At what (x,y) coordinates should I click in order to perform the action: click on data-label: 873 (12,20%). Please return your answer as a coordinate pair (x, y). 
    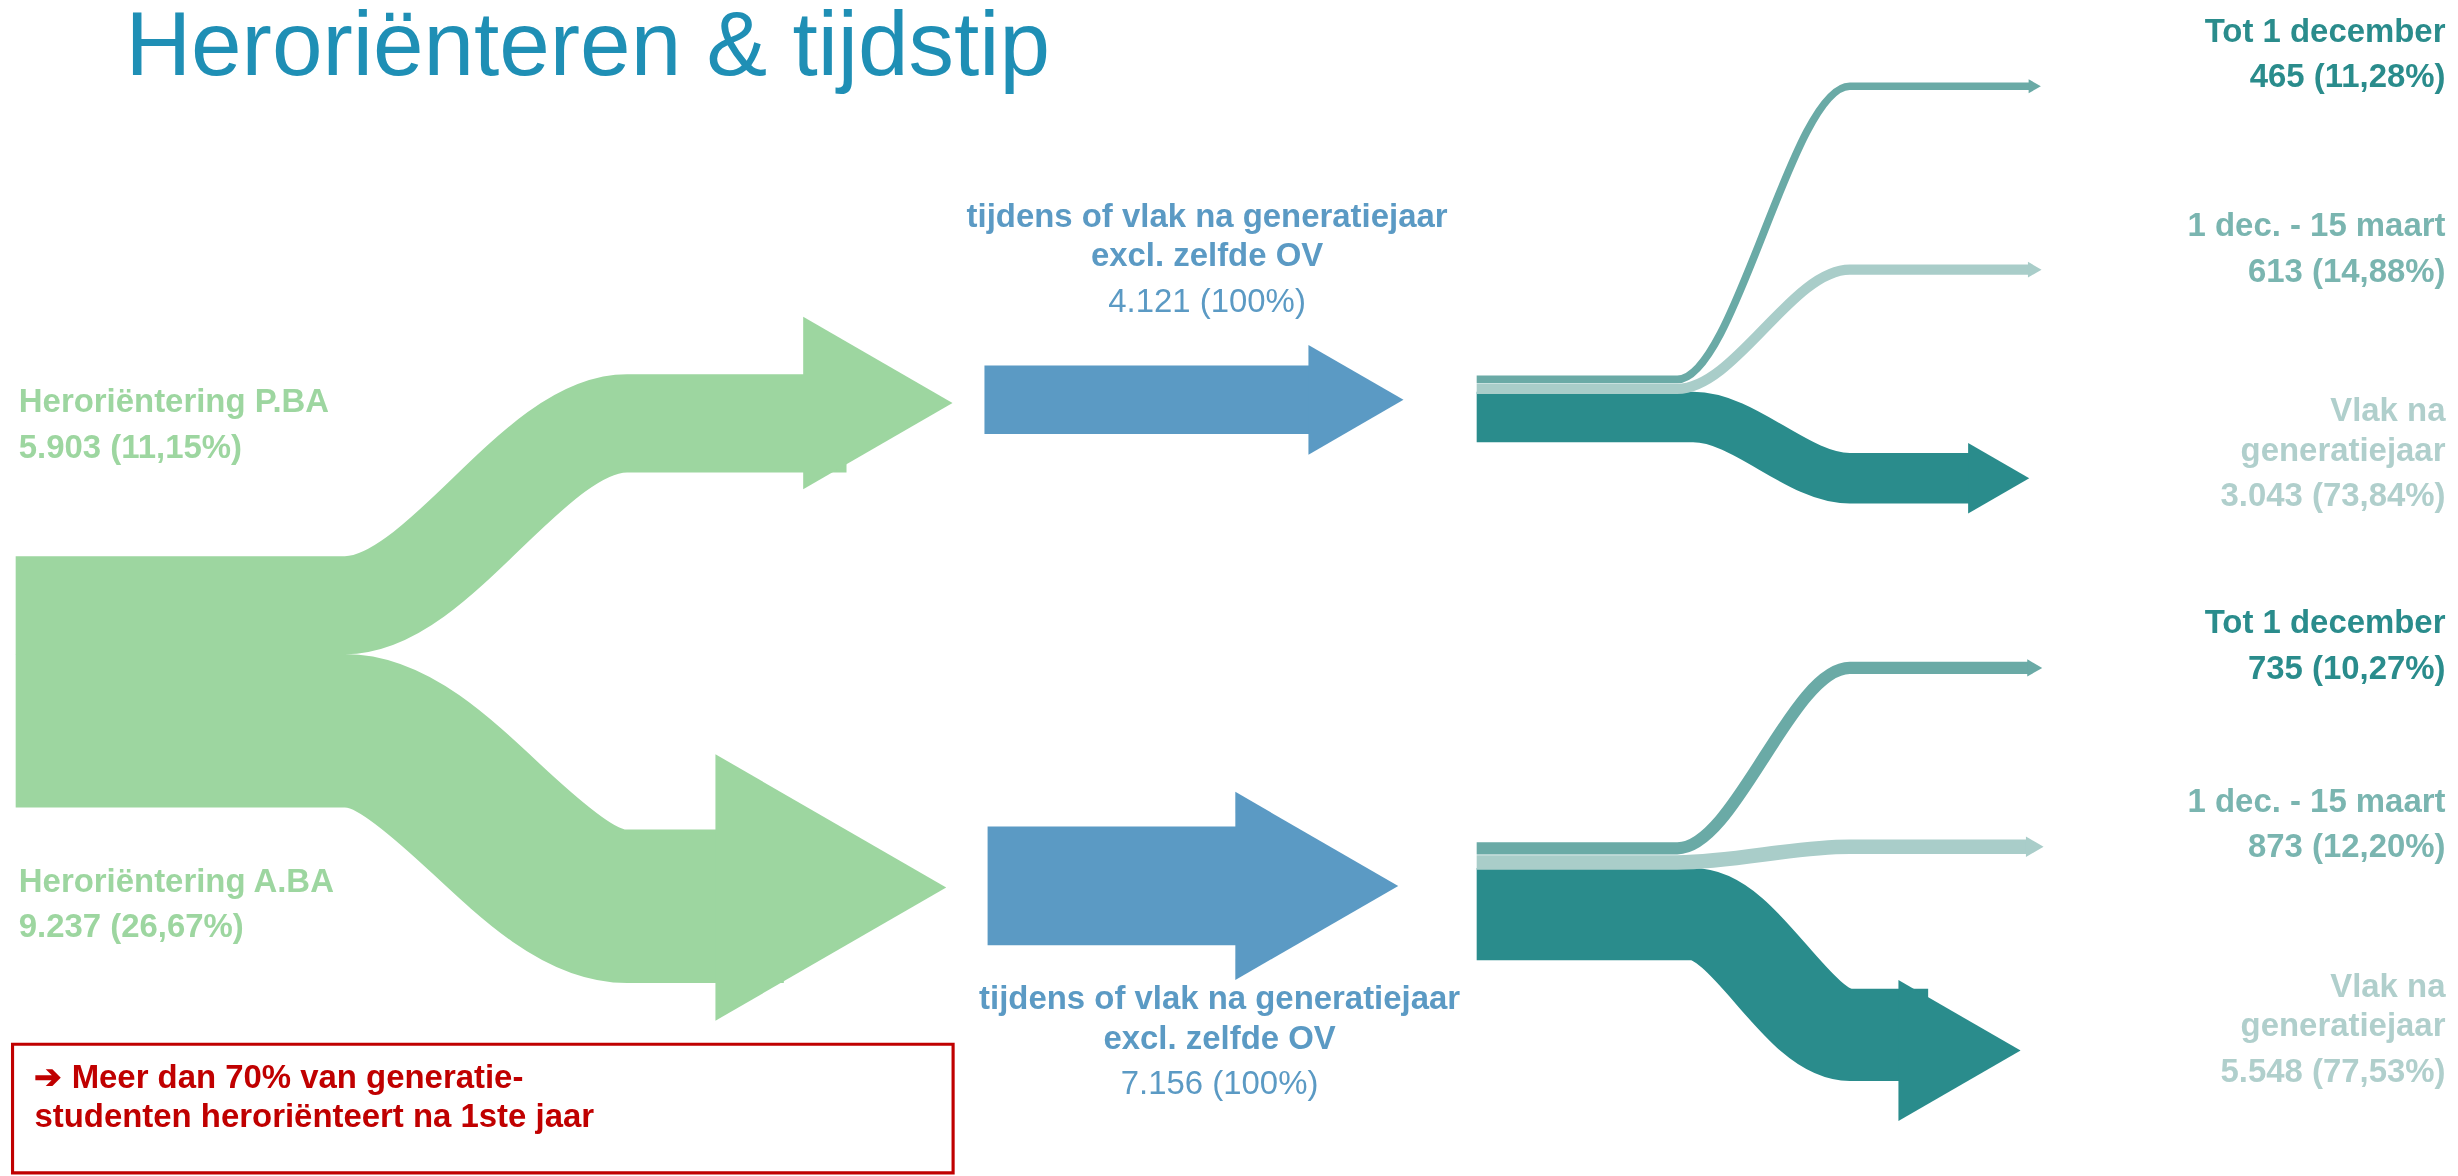
    Looking at the image, I should click on (2346, 846).